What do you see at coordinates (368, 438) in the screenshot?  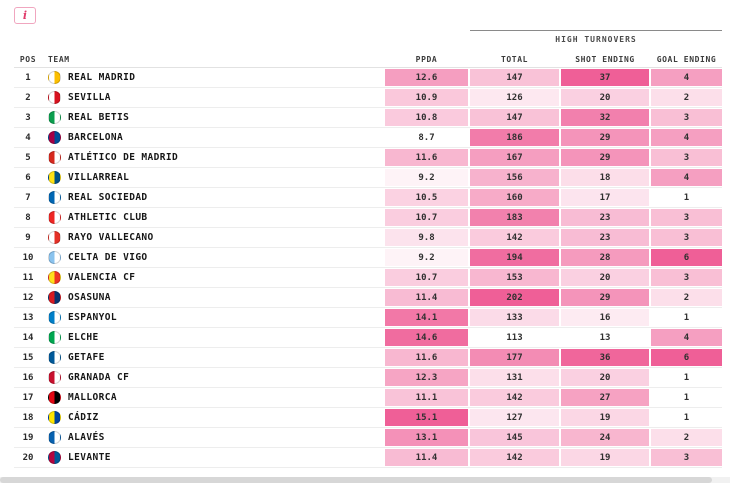 I see `table-row: 19 ALAVÉS 13.1 145 24 2` at bounding box center [368, 438].